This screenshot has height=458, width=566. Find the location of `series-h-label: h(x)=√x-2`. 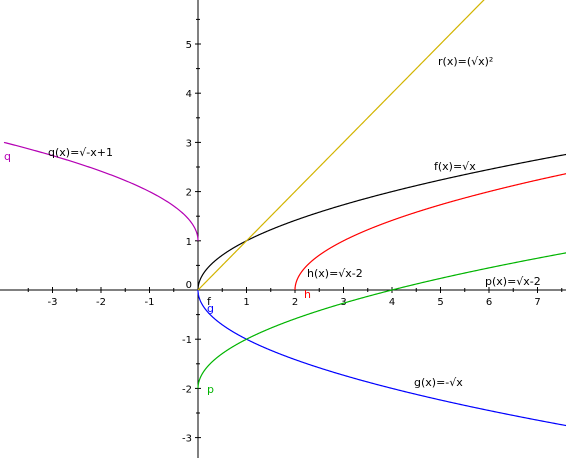

series-h-label: h(x)=√x-2 is located at coordinates (335, 273).